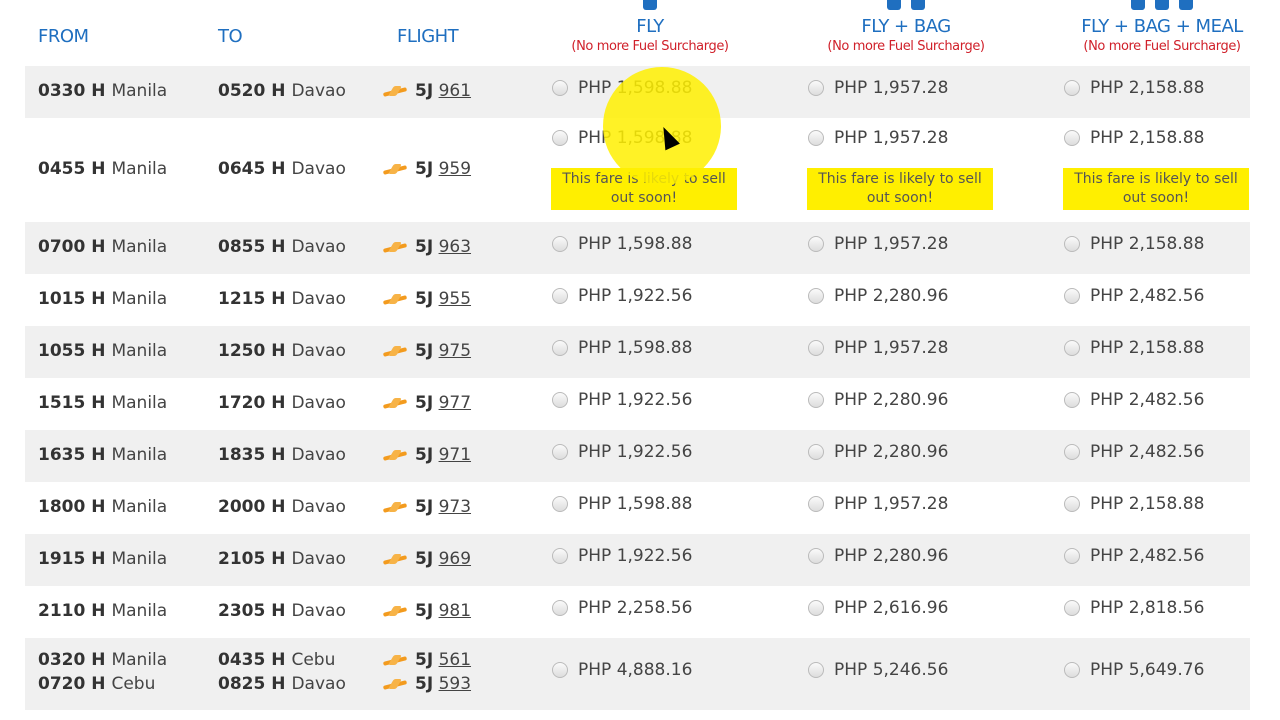 Image resolution: width=1280 pixels, height=720 pixels. I want to click on fare-option: PHP 2,818.56, so click(1134, 608).